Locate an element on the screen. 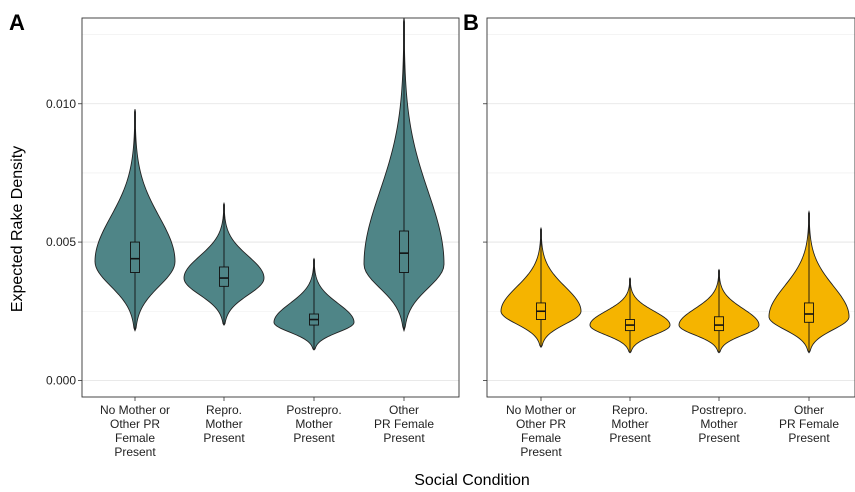 This screenshot has width=855, height=492. y-tick-label: 0.000 is located at coordinates (61, 380).